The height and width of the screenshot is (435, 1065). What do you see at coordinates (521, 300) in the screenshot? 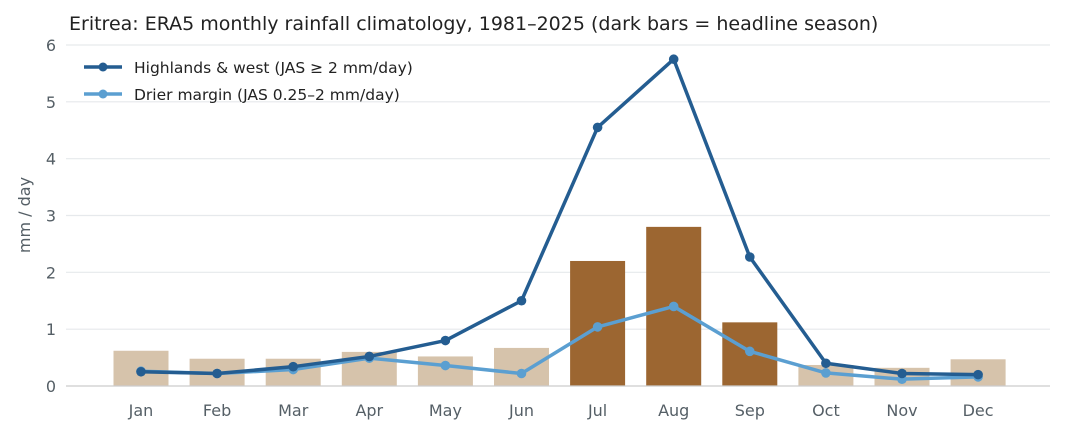
I see `series-0-point-jun` at bounding box center [521, 300].